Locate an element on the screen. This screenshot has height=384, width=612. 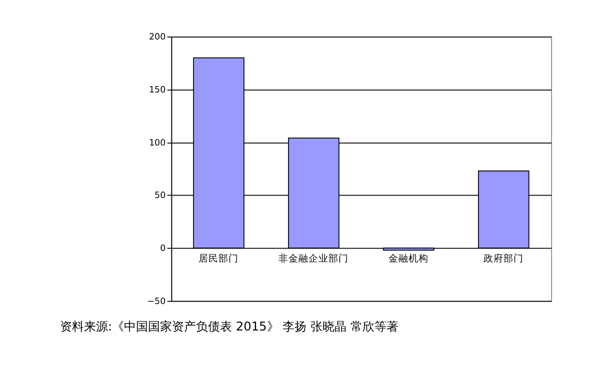
y-tick-label: 200 is located at coordinates (157, 37).